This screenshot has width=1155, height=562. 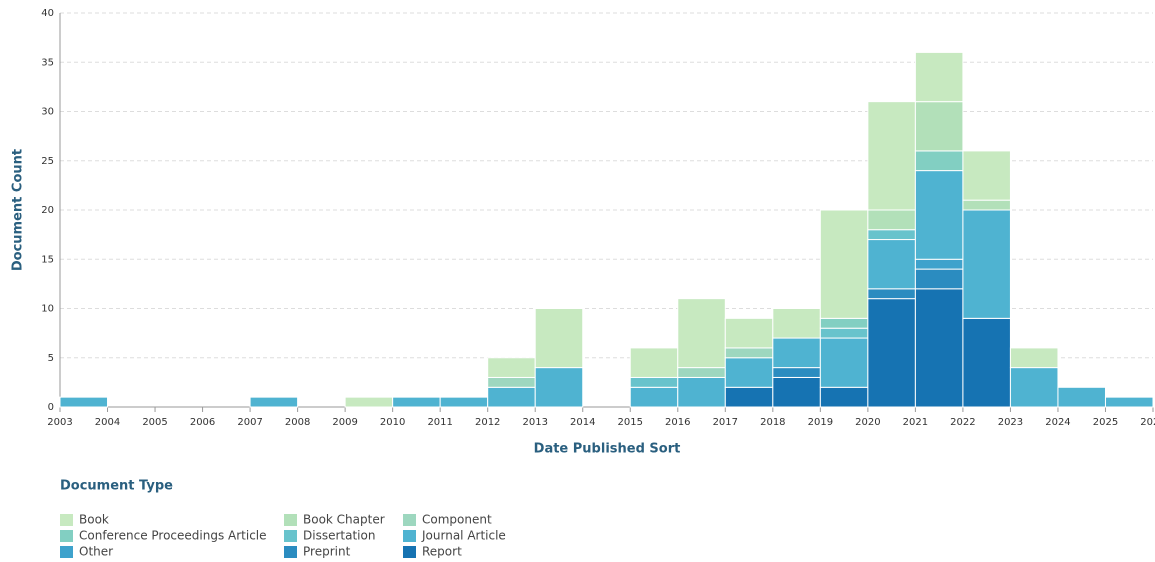 What do you see at coordinates (51, 407) in the screenshot?
I see `y-tick-label: 0` at bounding box center [51, 407].